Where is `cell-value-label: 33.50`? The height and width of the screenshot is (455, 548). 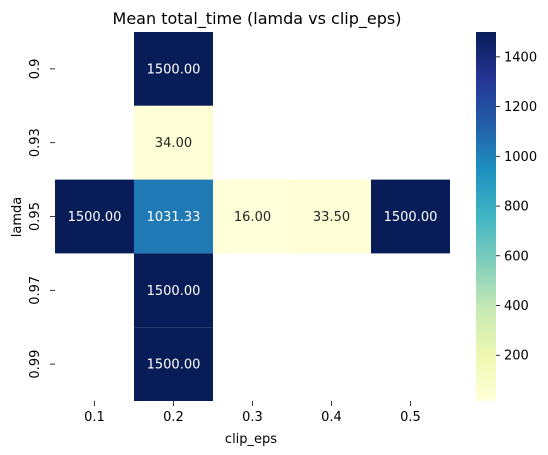
cell-value-label: 33.50 is located at coordinates (331, 217).